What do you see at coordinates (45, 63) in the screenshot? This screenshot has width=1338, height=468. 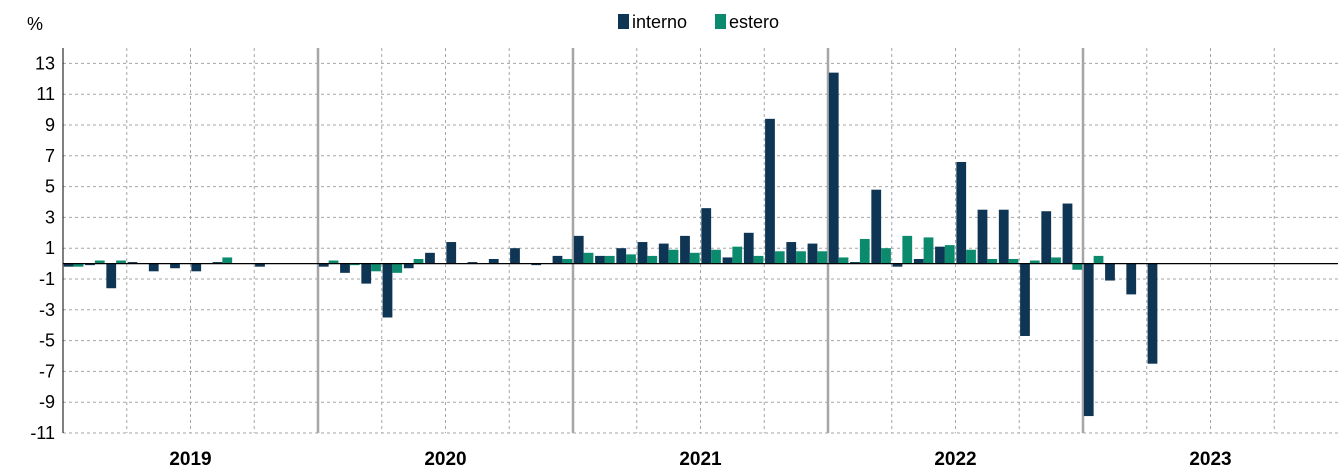 I see `y-tick-label: 13` at bounding box center [45, 63].